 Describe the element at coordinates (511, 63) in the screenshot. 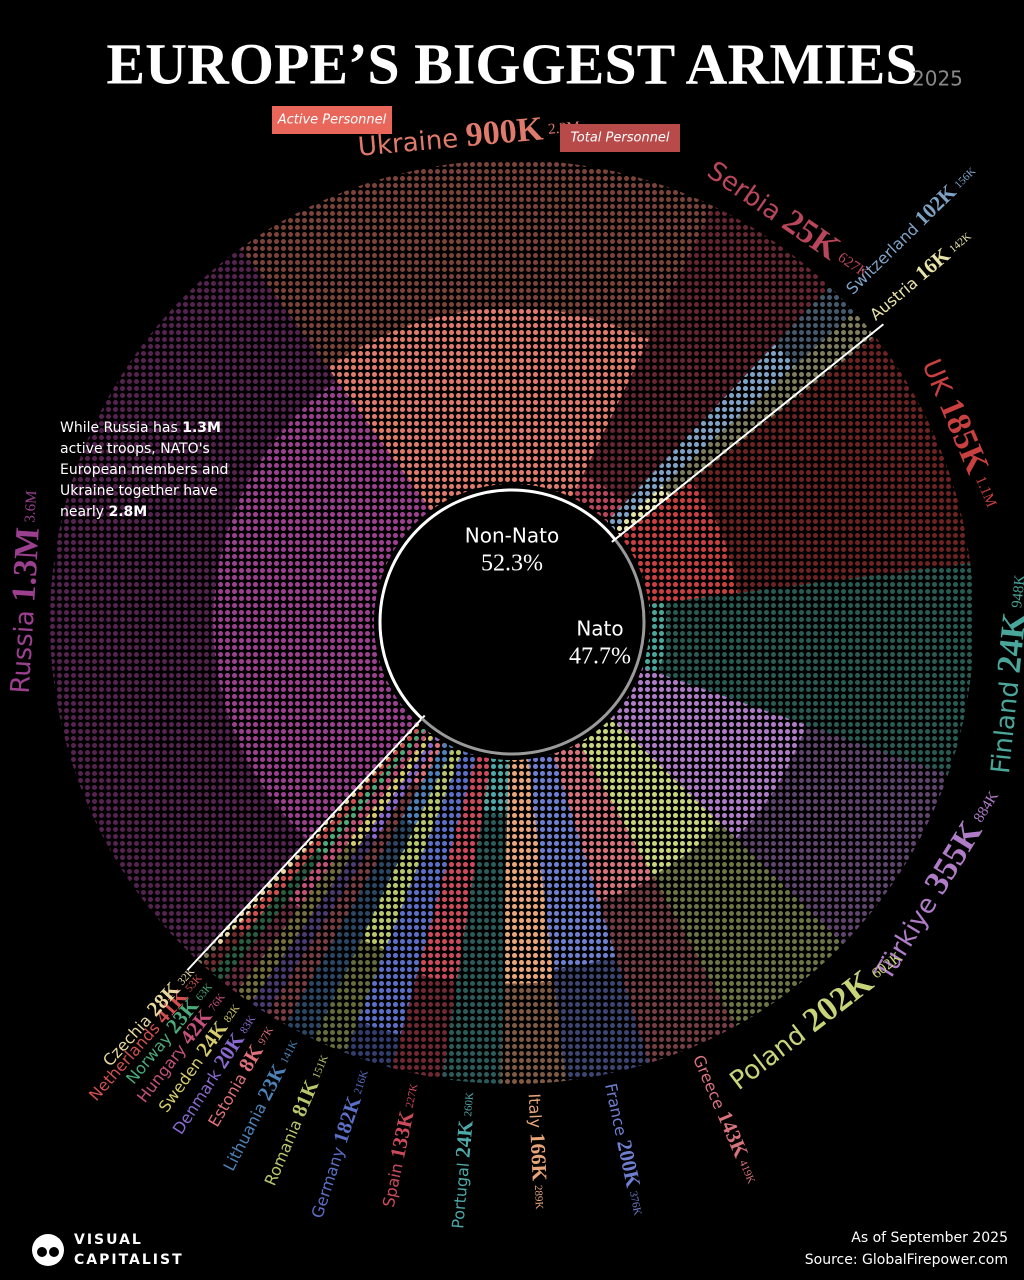

I see `chart-title: EUROPE’S BIGGEST ARMIES` at that location.